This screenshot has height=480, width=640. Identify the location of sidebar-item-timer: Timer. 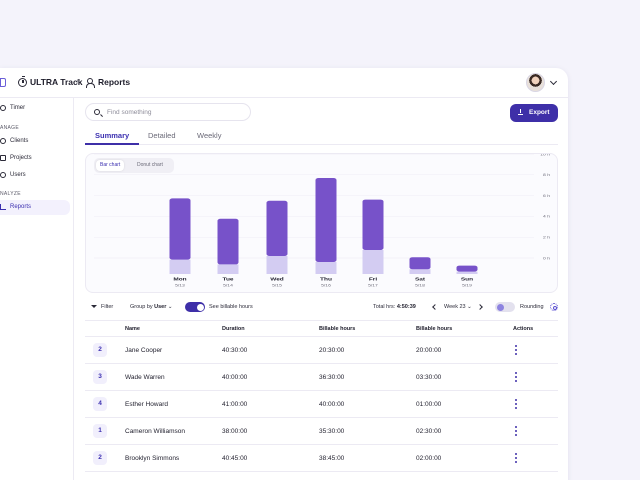
(35, 108).